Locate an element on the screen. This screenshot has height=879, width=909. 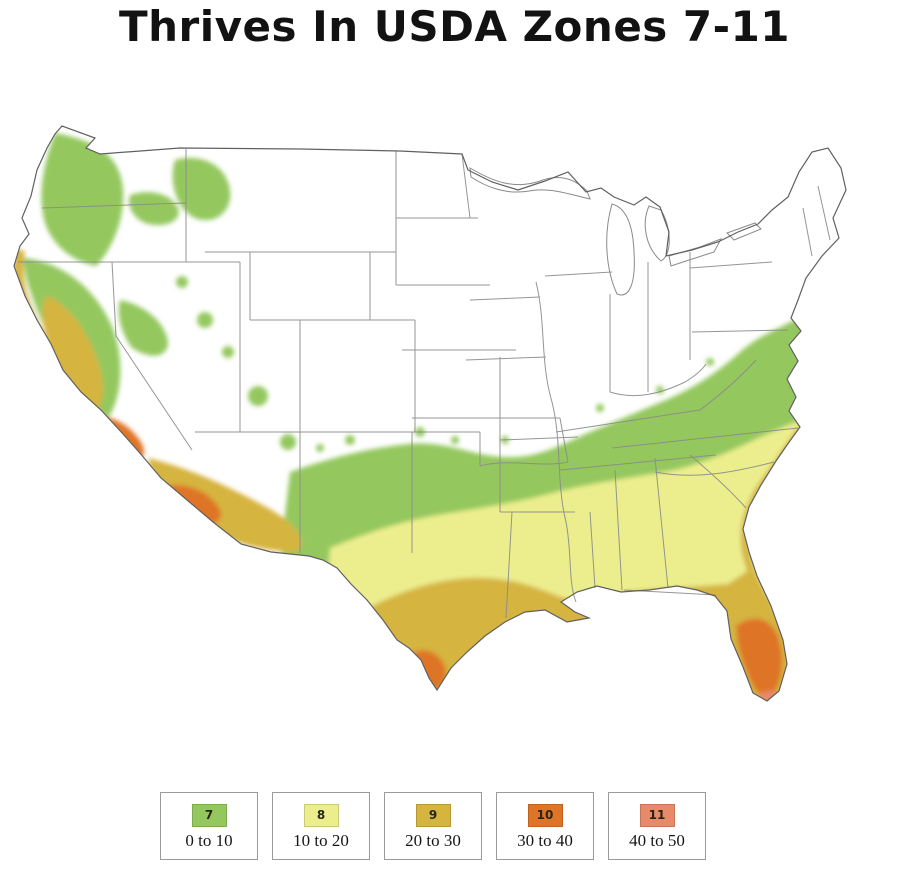
great-lakes is located at coordinates (615, 231).